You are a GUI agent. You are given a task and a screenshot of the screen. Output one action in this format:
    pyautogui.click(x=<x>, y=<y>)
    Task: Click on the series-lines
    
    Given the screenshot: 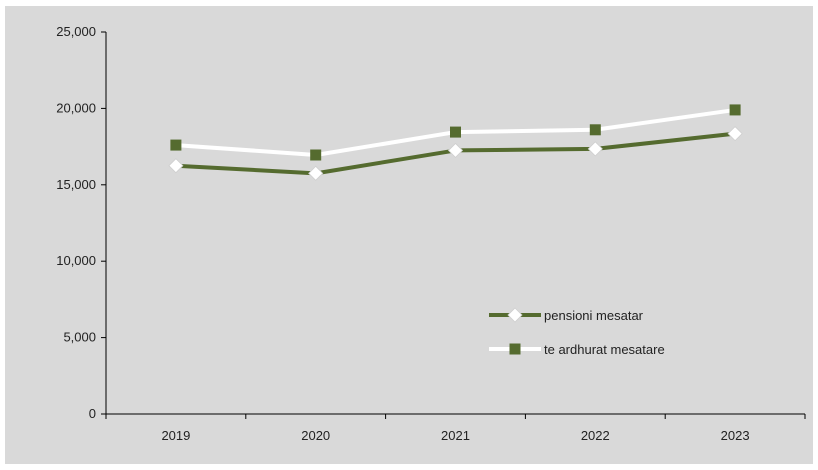 What is the action you would take?
    pyautogui.click(x=455, y=141)
    